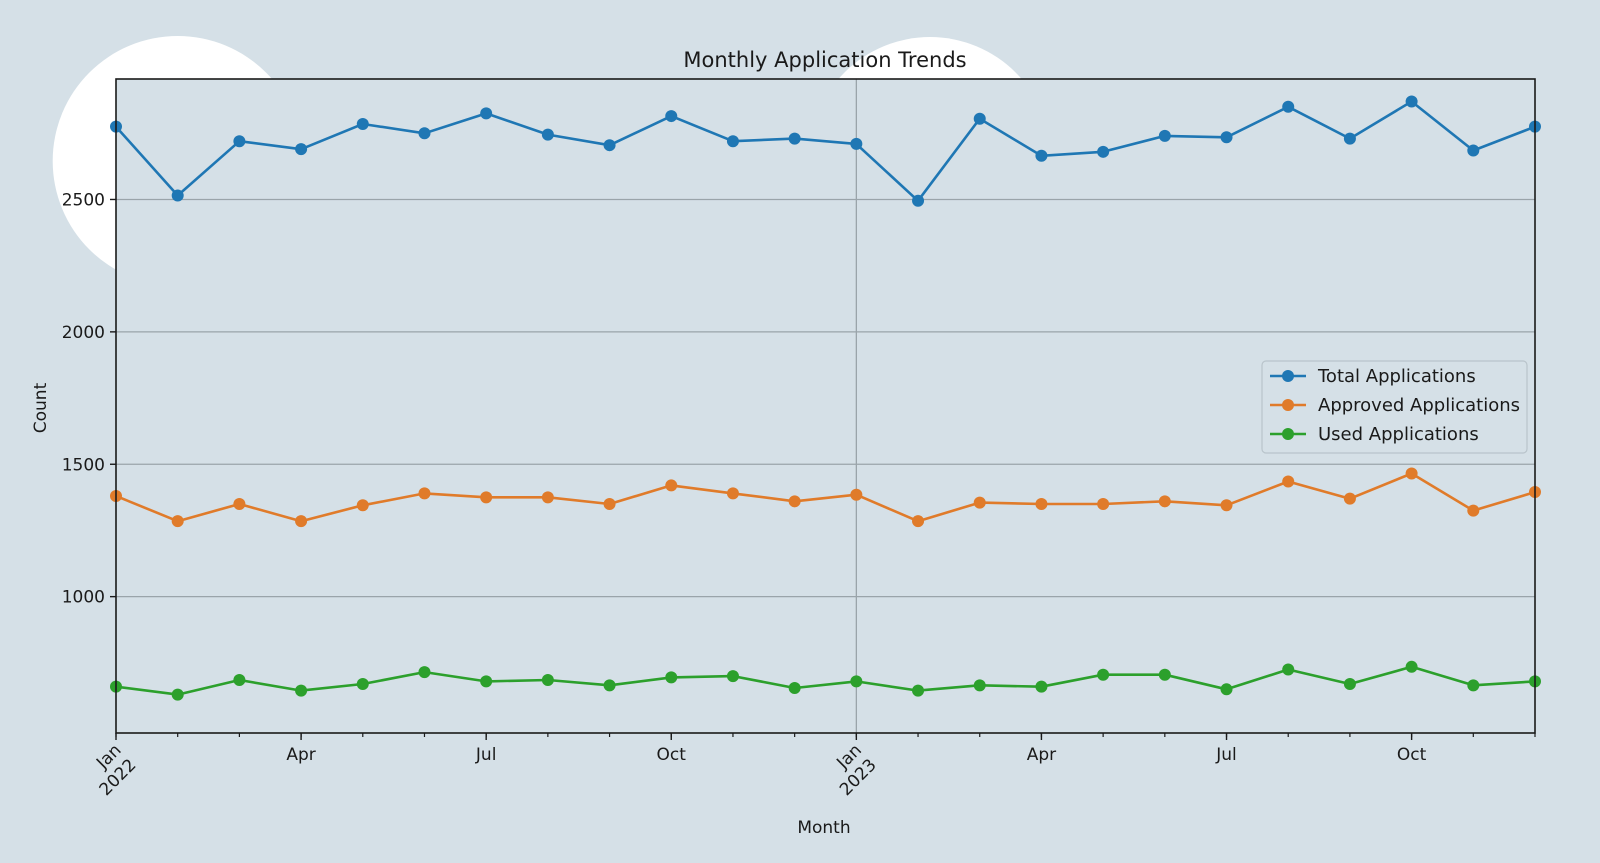  What do you see at coordinates (1419, 405) in the screenshot?
I see `legend-label: Approved Applications` at bounding box center [1419, 405].